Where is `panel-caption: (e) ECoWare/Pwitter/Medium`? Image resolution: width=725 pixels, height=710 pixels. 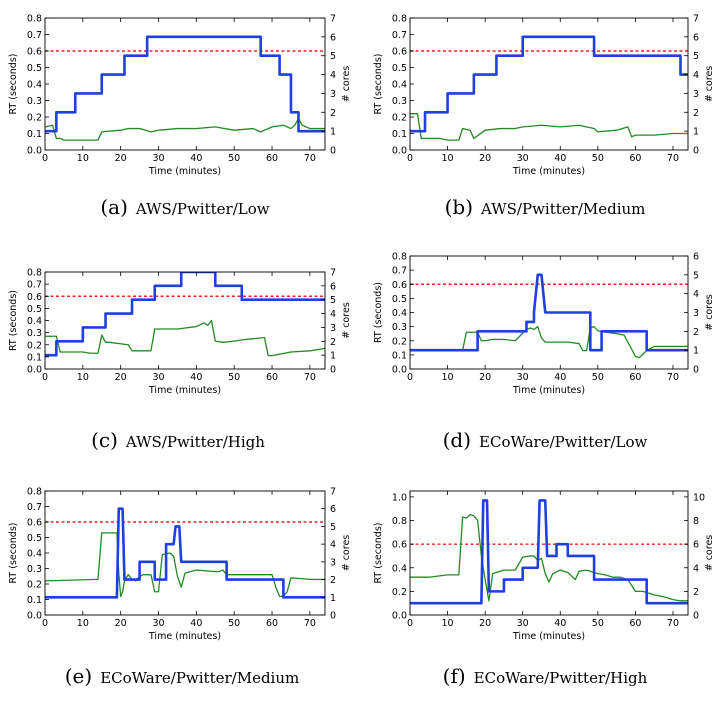
panel-caption: (e) ECoWare/Pwitter/Medium is located at coordinates (182, 676).